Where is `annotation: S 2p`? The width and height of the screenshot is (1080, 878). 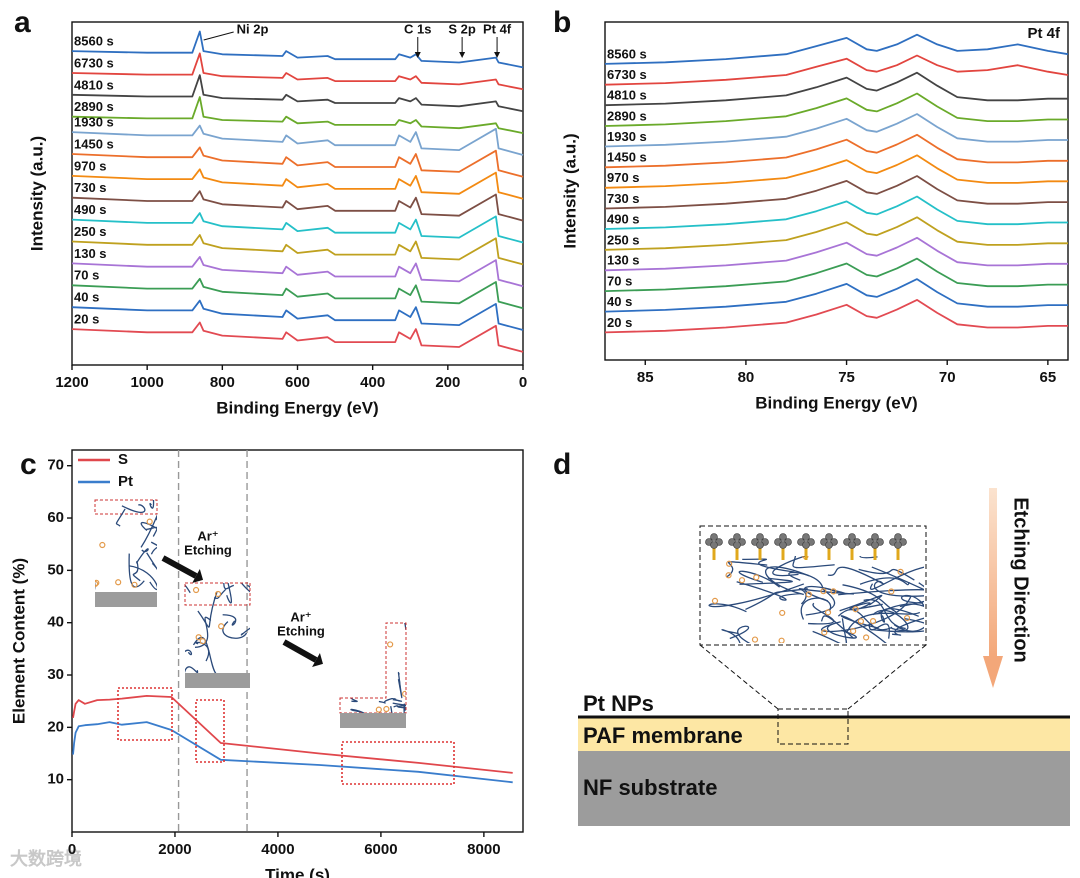
annotation: S 2p is located at coordinates (462, 28).